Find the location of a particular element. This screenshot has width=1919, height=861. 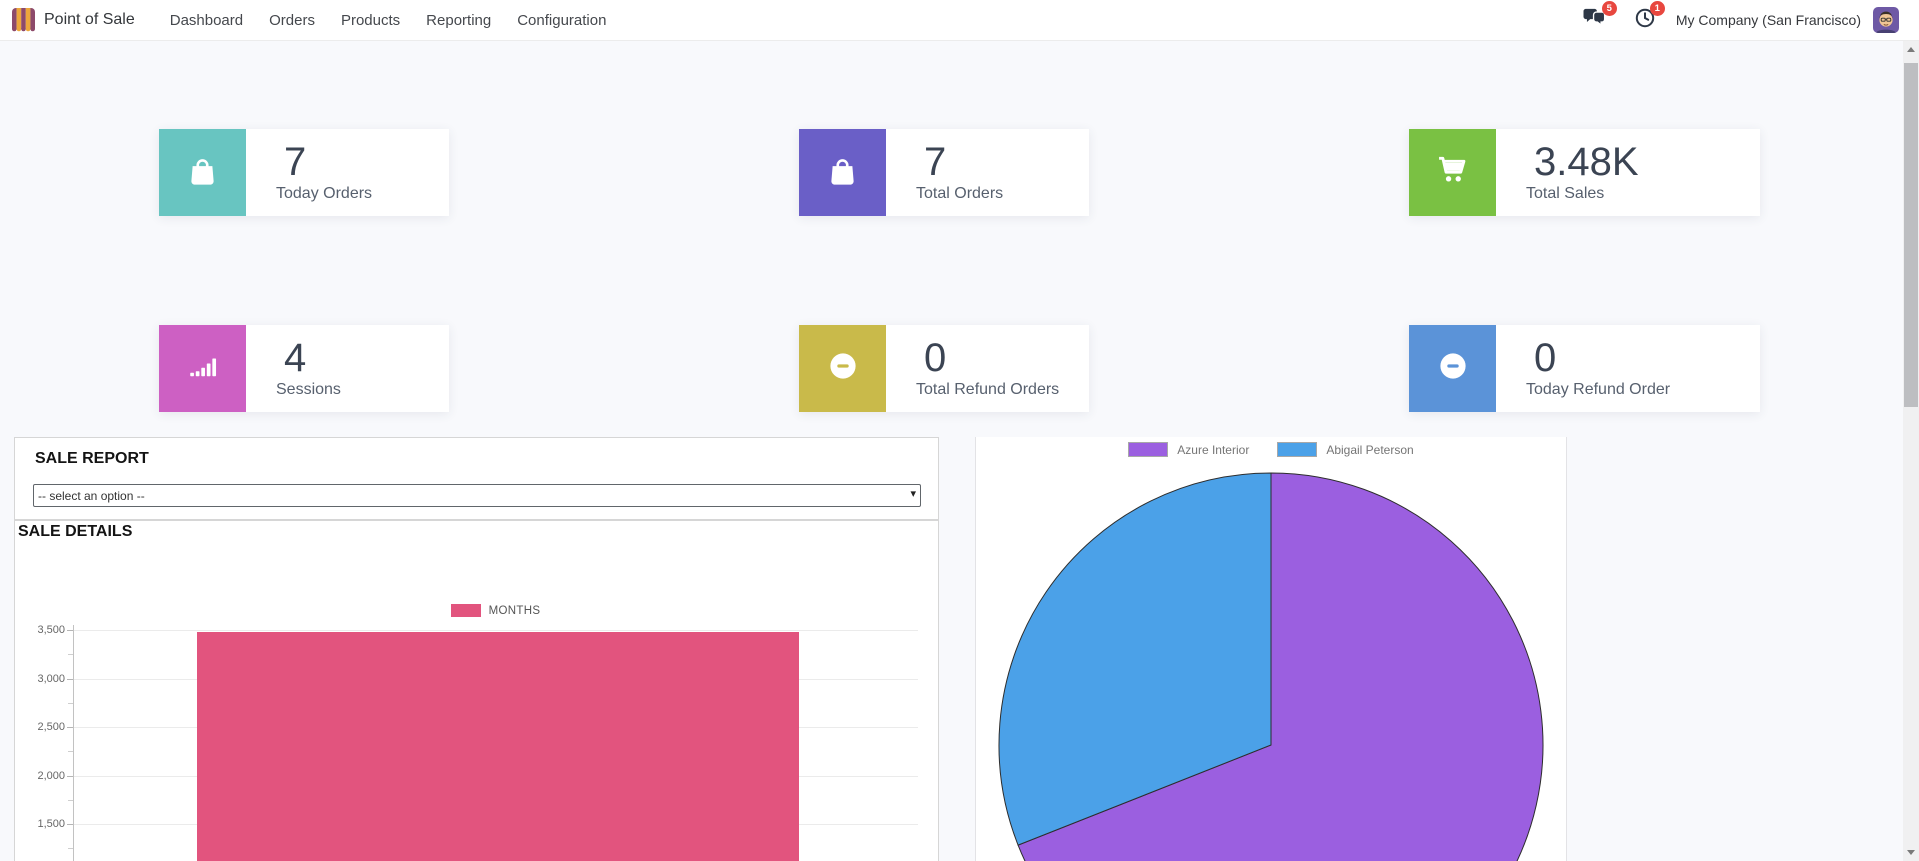

kpi-card-sessions: 4 Sessions is located at coordinates (304, 368).